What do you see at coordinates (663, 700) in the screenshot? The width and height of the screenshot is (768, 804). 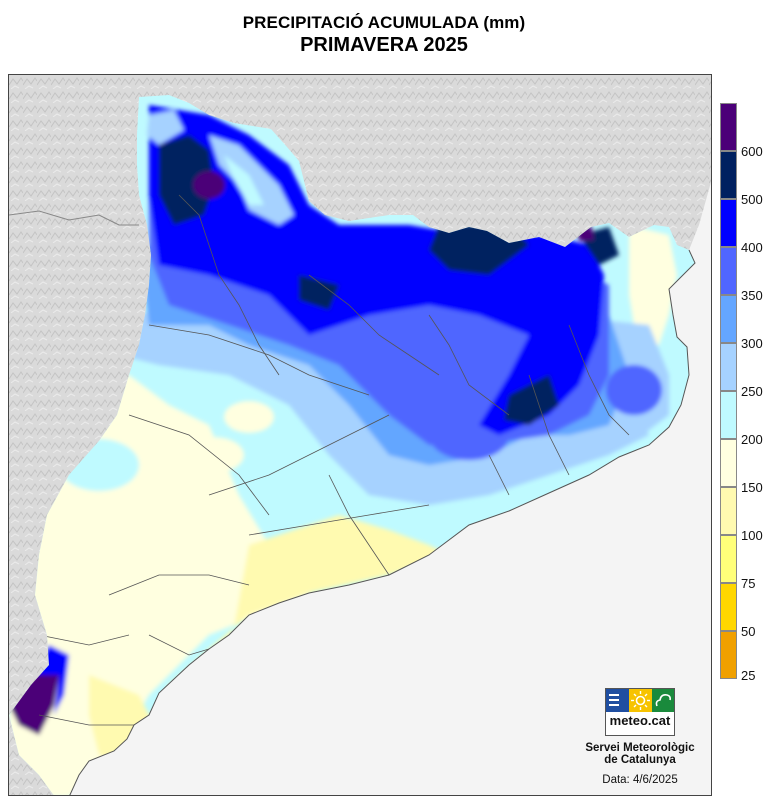 I see `cloud-icon` at bounding box center [663, 700].